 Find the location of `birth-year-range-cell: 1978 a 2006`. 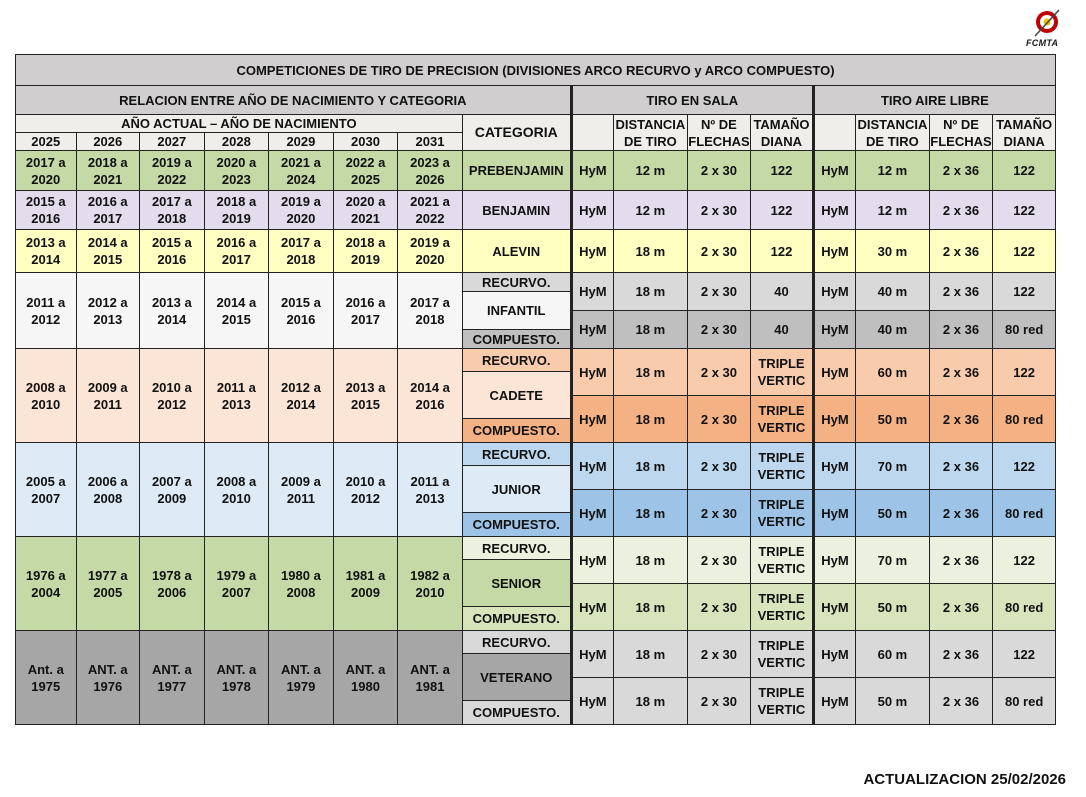

birth-year-range-cell: 1978 a 2006 is located at coordinates (172, 583).